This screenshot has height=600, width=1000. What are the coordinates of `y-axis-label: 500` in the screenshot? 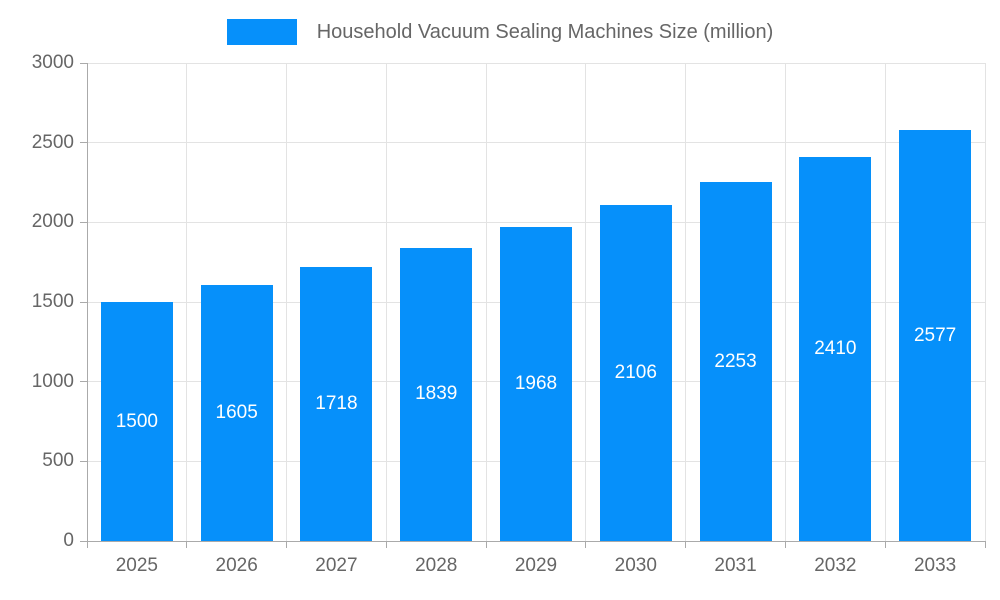 It's located at (58, 461).